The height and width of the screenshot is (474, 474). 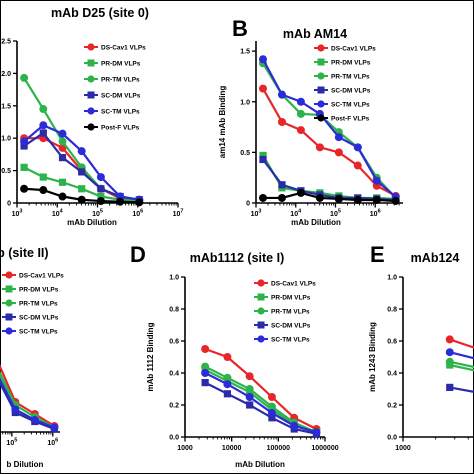 What do you see at coordinates (6, 139) in the screenshot?
I see `y-tick-label: 1.0` at bounding box center [6, 139].